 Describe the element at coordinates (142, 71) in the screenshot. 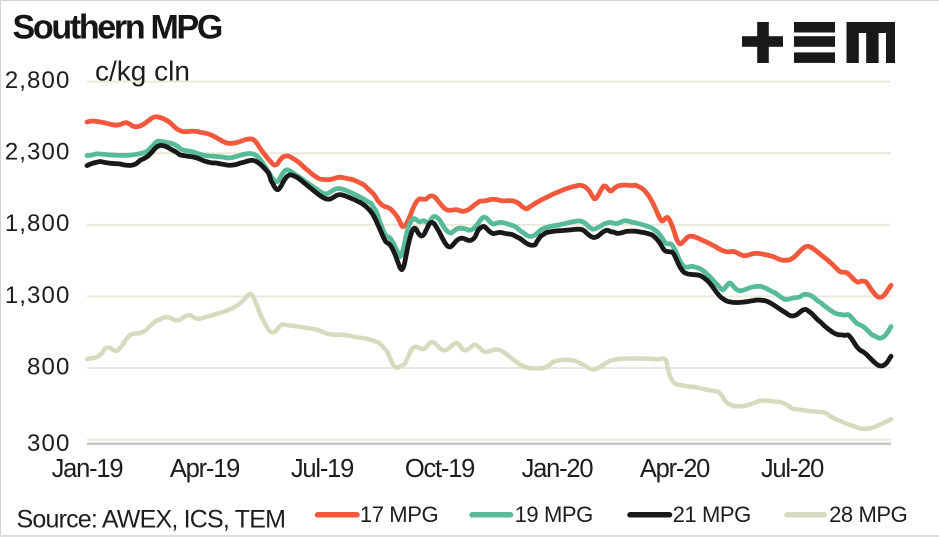

I see `svg-text: c/kg cln` at that location.